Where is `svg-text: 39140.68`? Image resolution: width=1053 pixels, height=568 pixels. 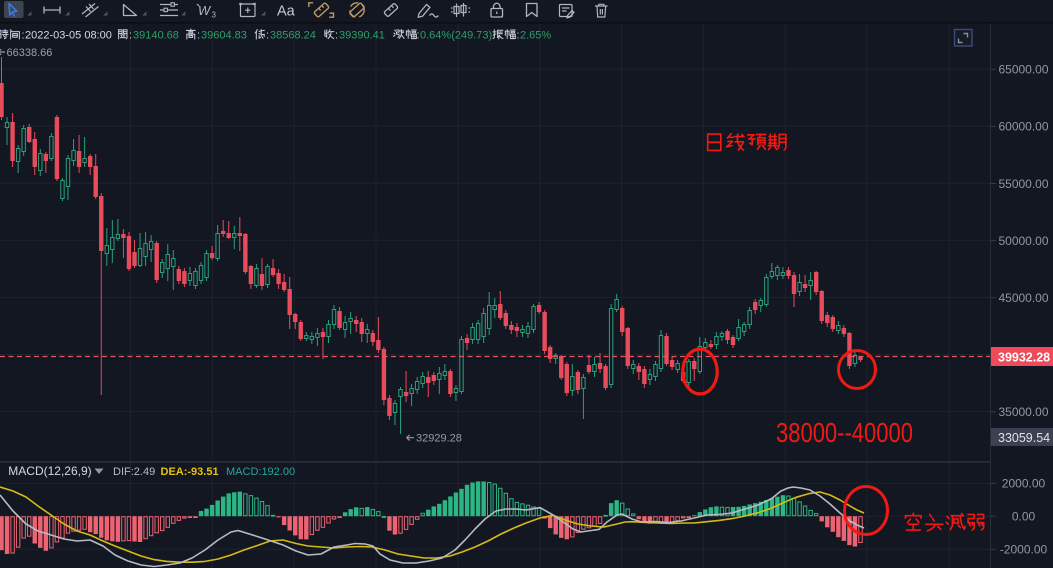 svg-text: 39140.68 is located at coordinates (156, 36).